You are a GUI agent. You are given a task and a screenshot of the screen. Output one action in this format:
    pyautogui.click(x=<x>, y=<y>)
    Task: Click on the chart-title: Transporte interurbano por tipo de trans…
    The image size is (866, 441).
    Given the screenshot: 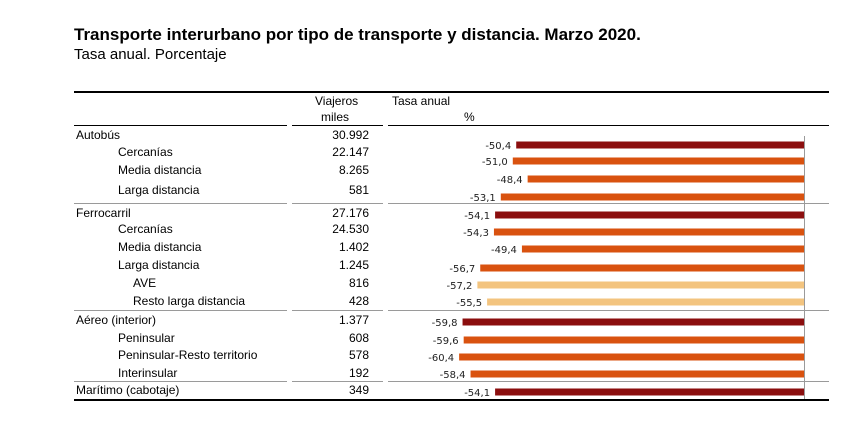 What is the action you would take?
    pyautogui.click(x=357, y=34)
    